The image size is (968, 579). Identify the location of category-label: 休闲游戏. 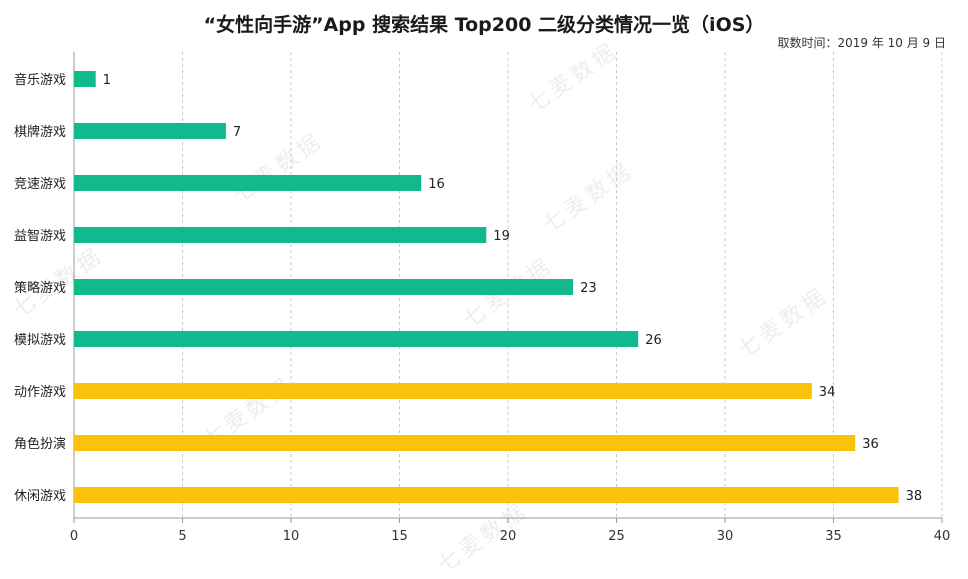
(40, 496).